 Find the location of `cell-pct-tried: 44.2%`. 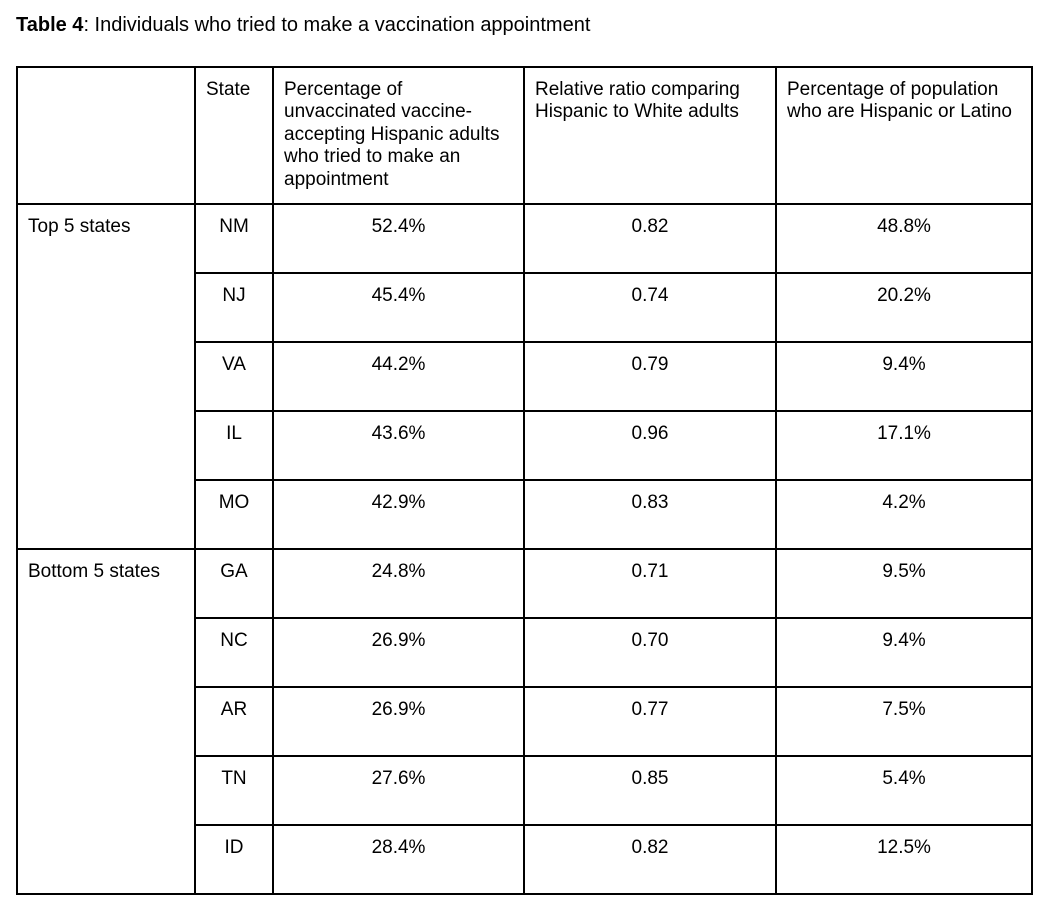

cell-pct-tried: 44.2% is located at coordinates (398, 376).